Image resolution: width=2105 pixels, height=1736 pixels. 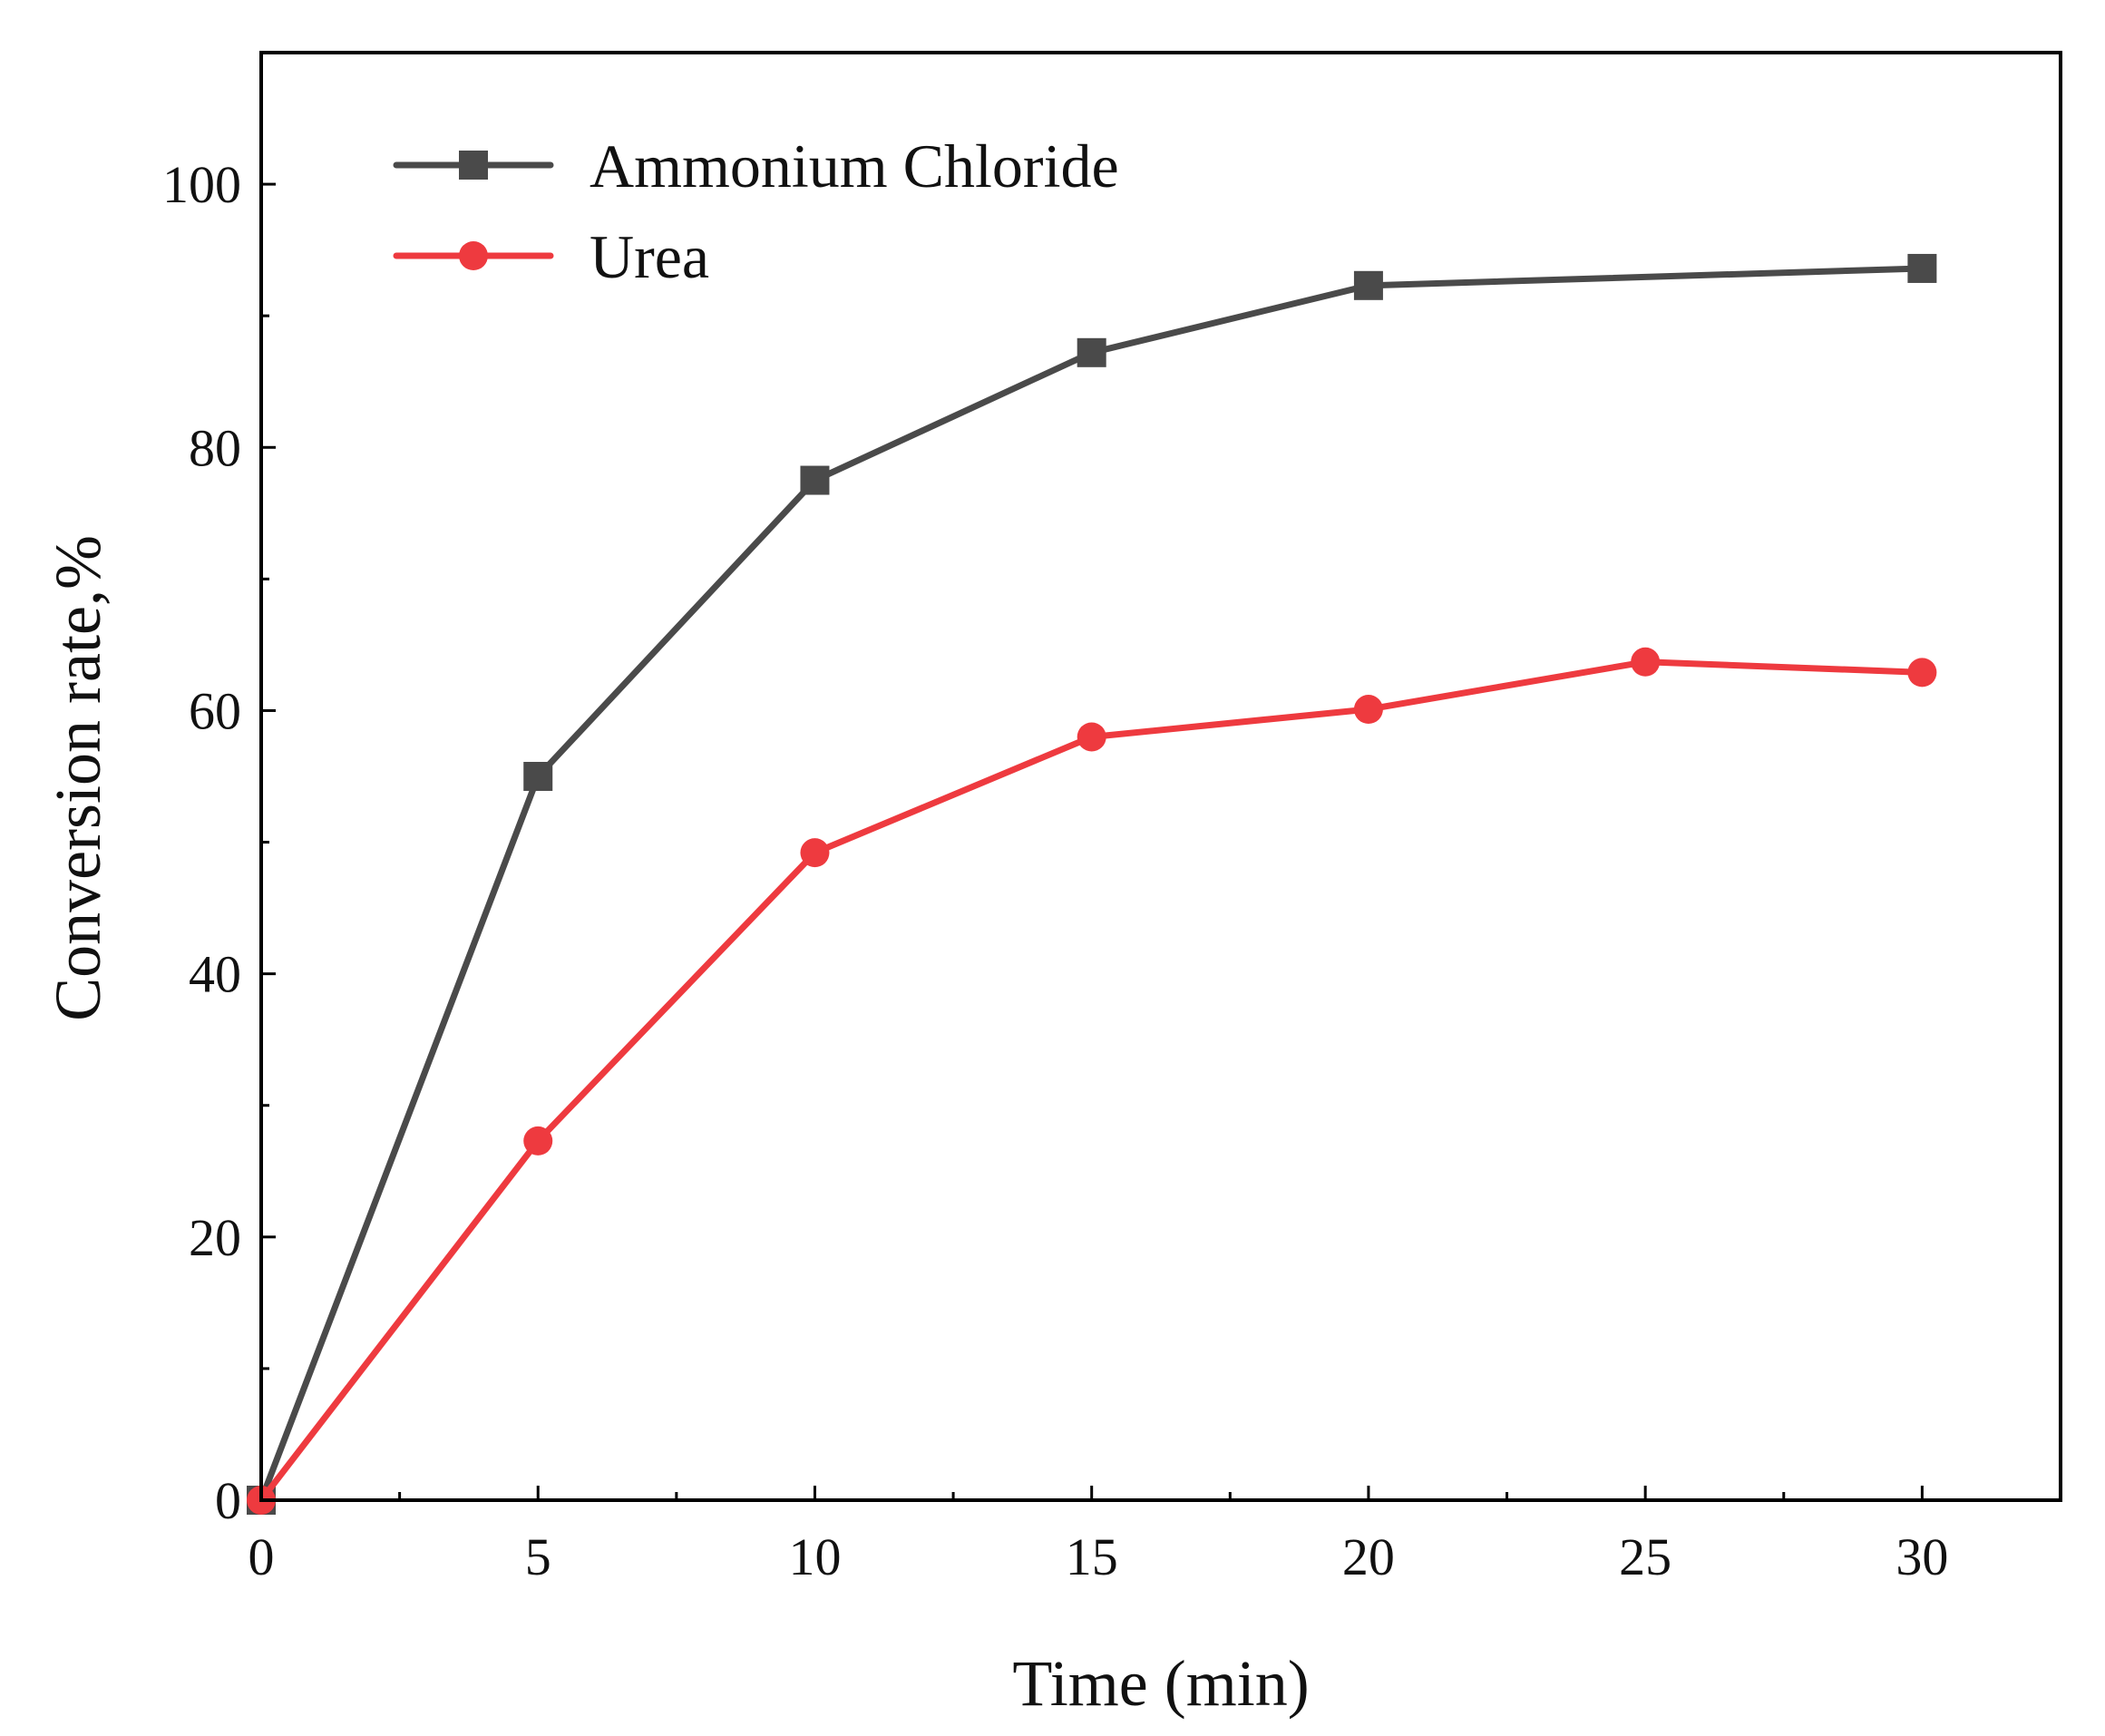 What do you see at coordinates (228, 1500) in the screenshot?
I see `y-tick-label: 0` at bounding box center [228, 1500].